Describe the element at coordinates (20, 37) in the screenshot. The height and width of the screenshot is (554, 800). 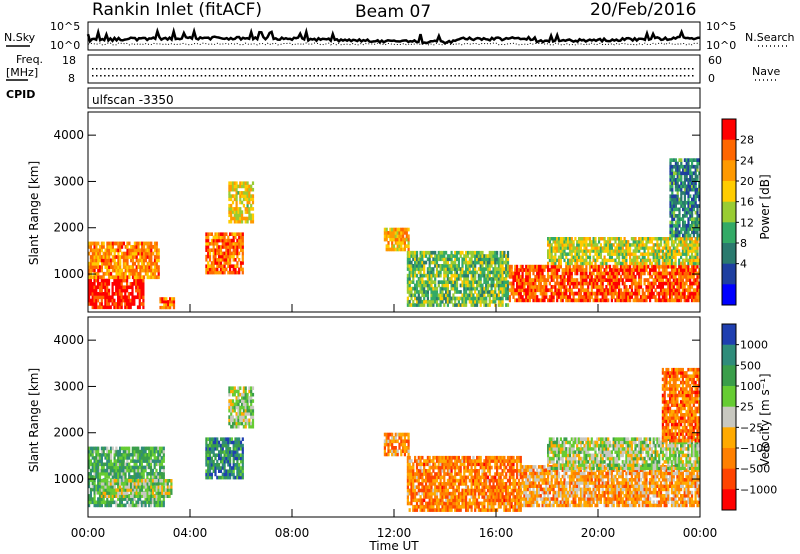
I see `nsky-label: N.Sky` at that location.